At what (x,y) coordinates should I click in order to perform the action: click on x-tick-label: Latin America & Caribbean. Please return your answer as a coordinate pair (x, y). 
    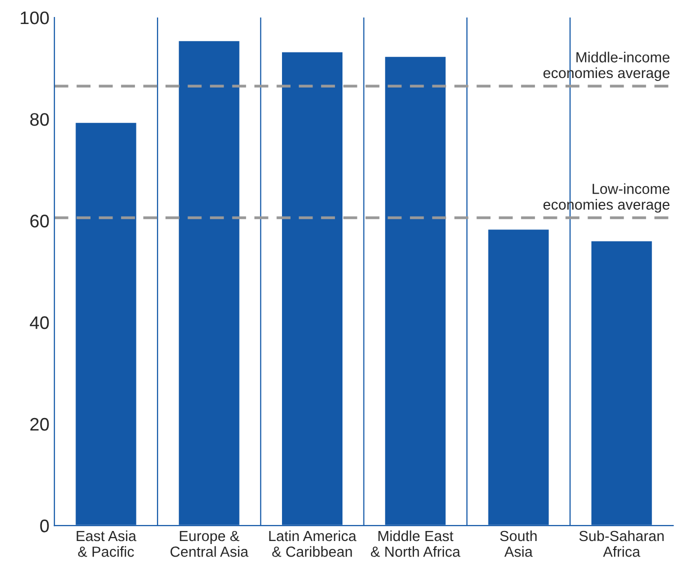
    Looking at the image, I should click on (312, 543).